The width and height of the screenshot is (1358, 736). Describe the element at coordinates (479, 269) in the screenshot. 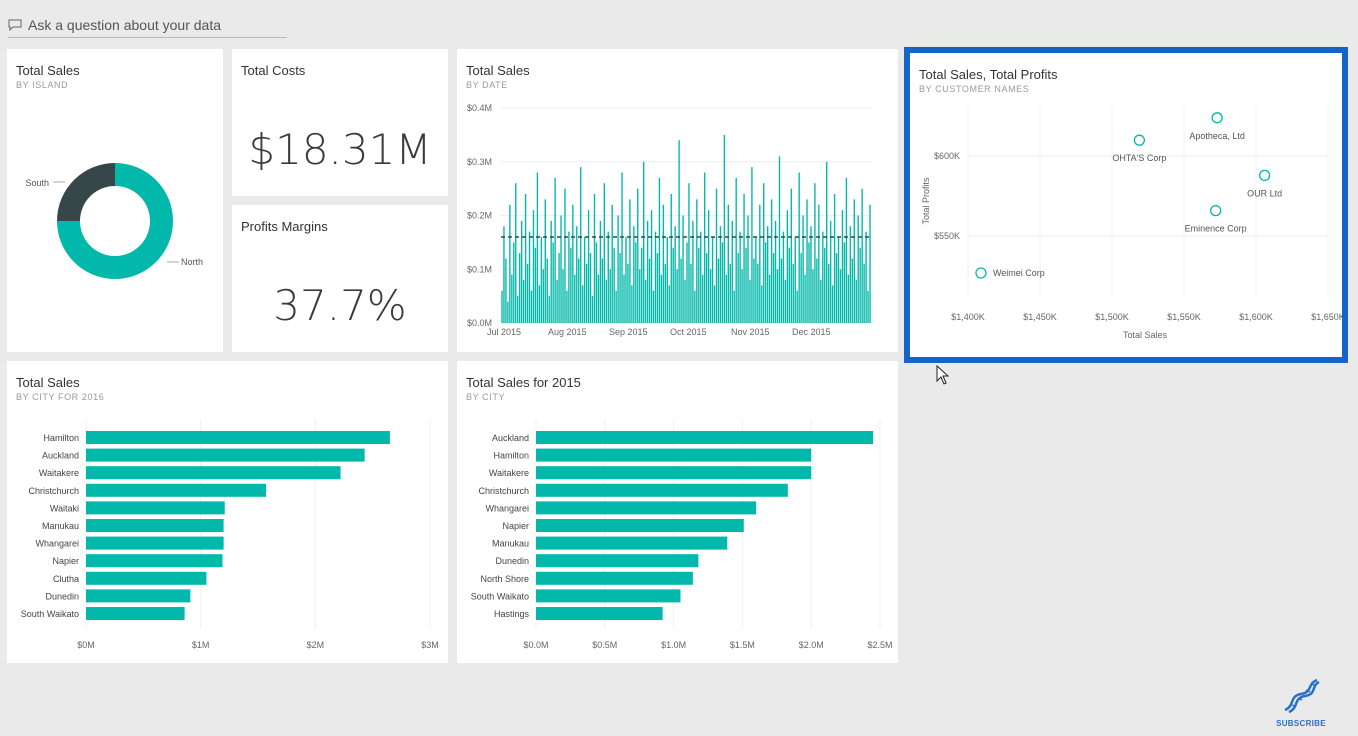

I see `y-tick-label: $0.1M` at that location.